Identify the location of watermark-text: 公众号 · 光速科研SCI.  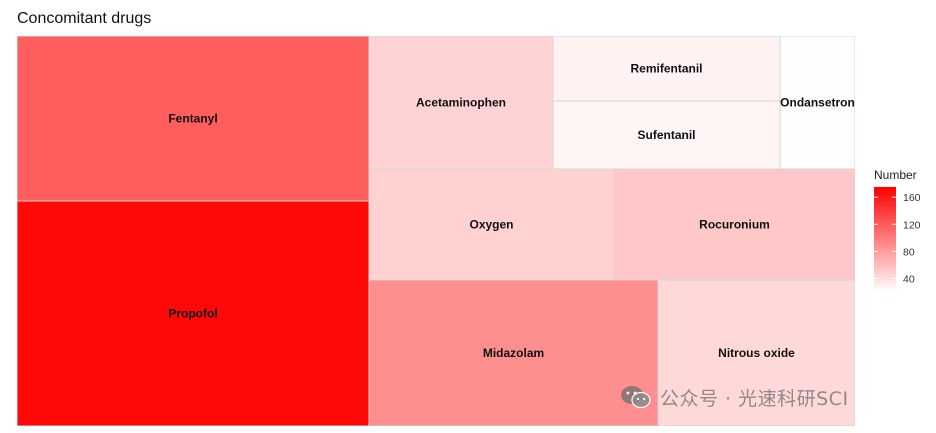
(754, 398).